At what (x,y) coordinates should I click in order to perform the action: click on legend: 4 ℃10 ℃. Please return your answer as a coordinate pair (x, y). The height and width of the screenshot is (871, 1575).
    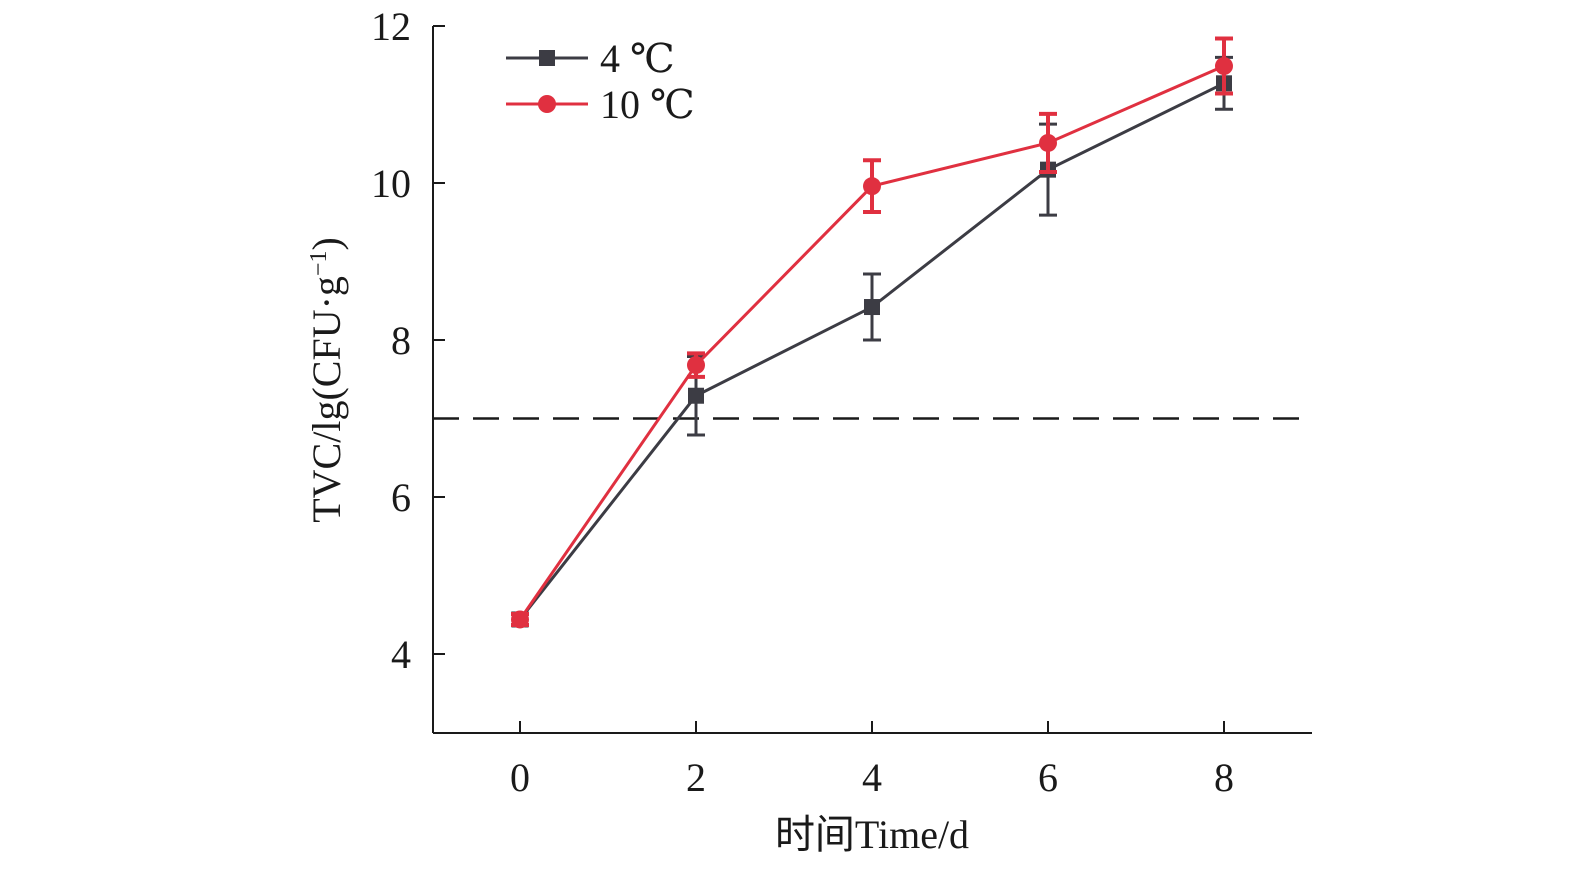
    Looking at the image, I should click on (600, 81).